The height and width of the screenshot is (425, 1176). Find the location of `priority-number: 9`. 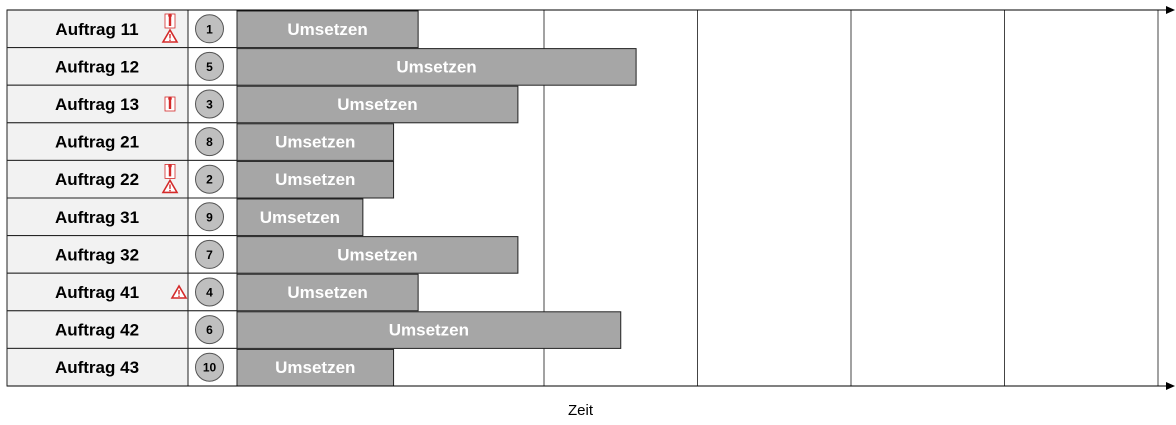

priority-number: 9 is located at coordinates (209, 217).